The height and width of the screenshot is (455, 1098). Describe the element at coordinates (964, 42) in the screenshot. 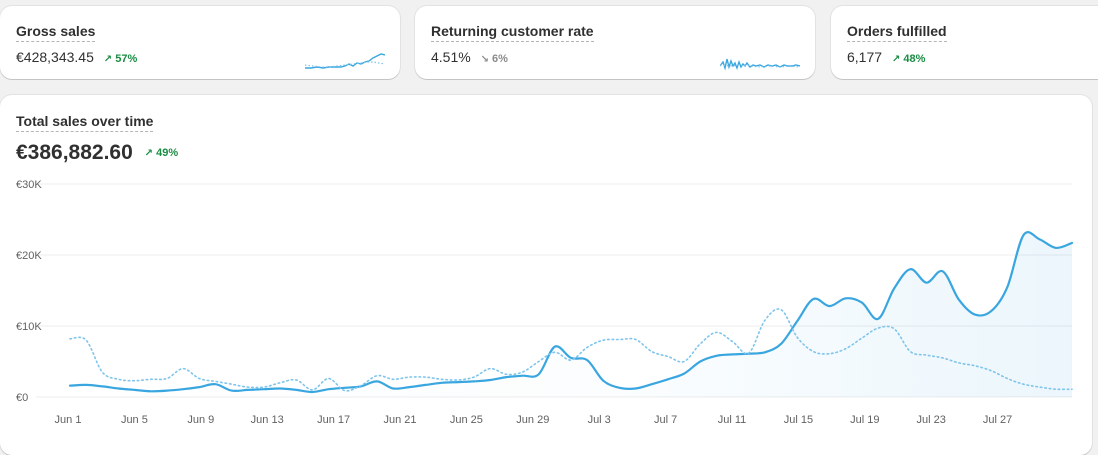

I see `kpi-card-orders-fulfilled: Orders fulfilled 6,177 ↗ 48%` at that location.